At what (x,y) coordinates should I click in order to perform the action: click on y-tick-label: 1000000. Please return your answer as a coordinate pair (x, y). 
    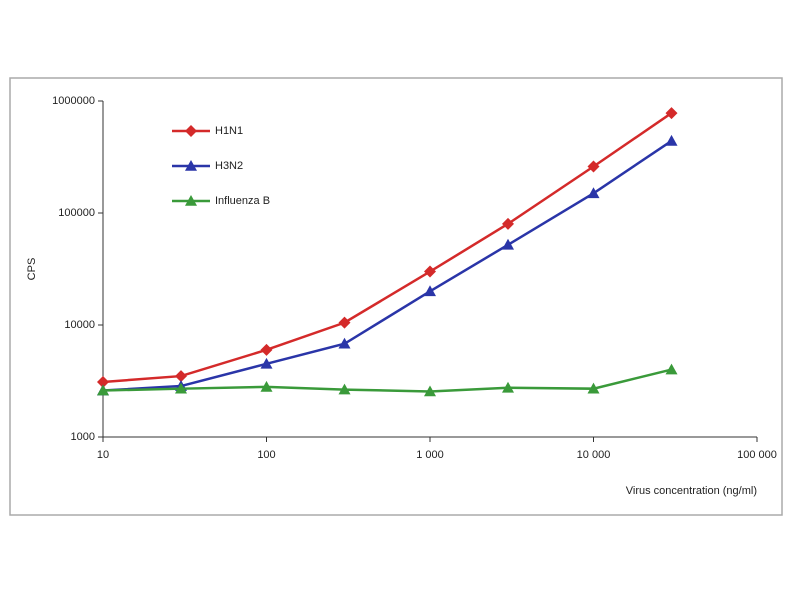
    Looking at the image, I should click on (73, 101).